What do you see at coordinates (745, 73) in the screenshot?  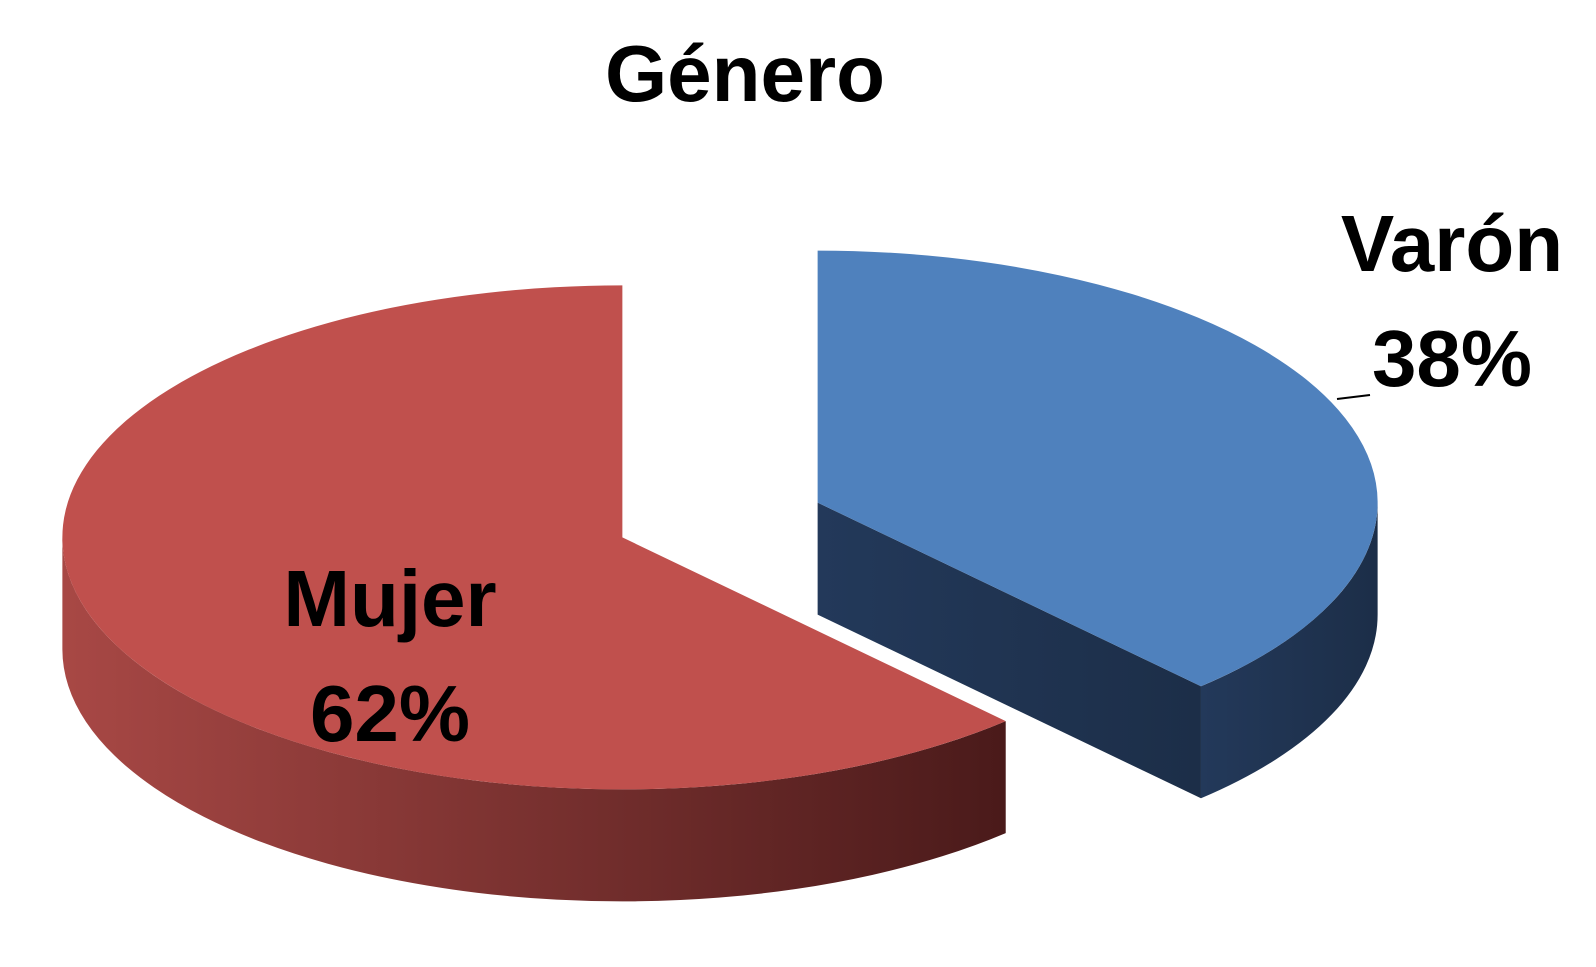 I see `chart-title: Género` at bounding box center [745, 73].